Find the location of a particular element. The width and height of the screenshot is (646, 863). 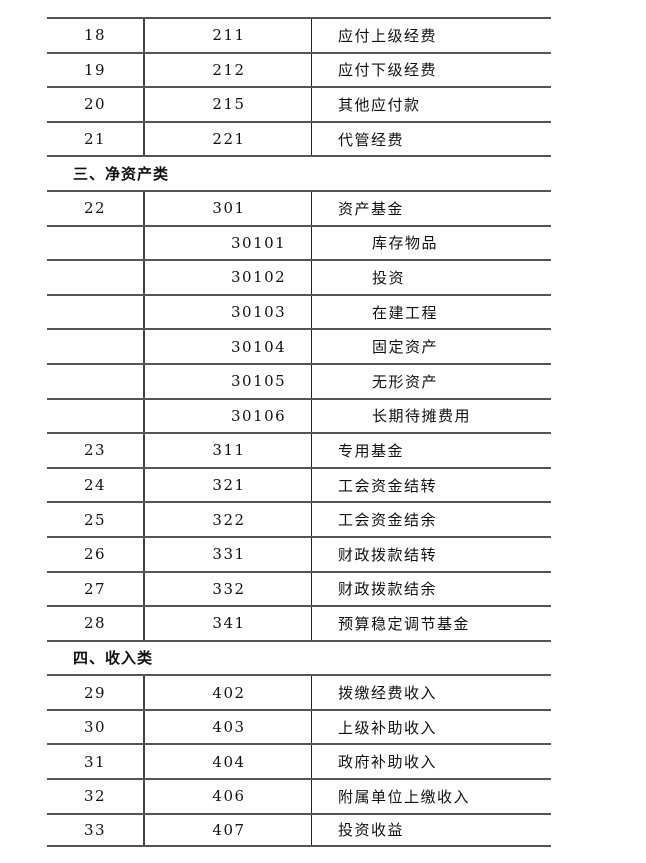

code-cell: 30105 is located at coordinates (227, 381).